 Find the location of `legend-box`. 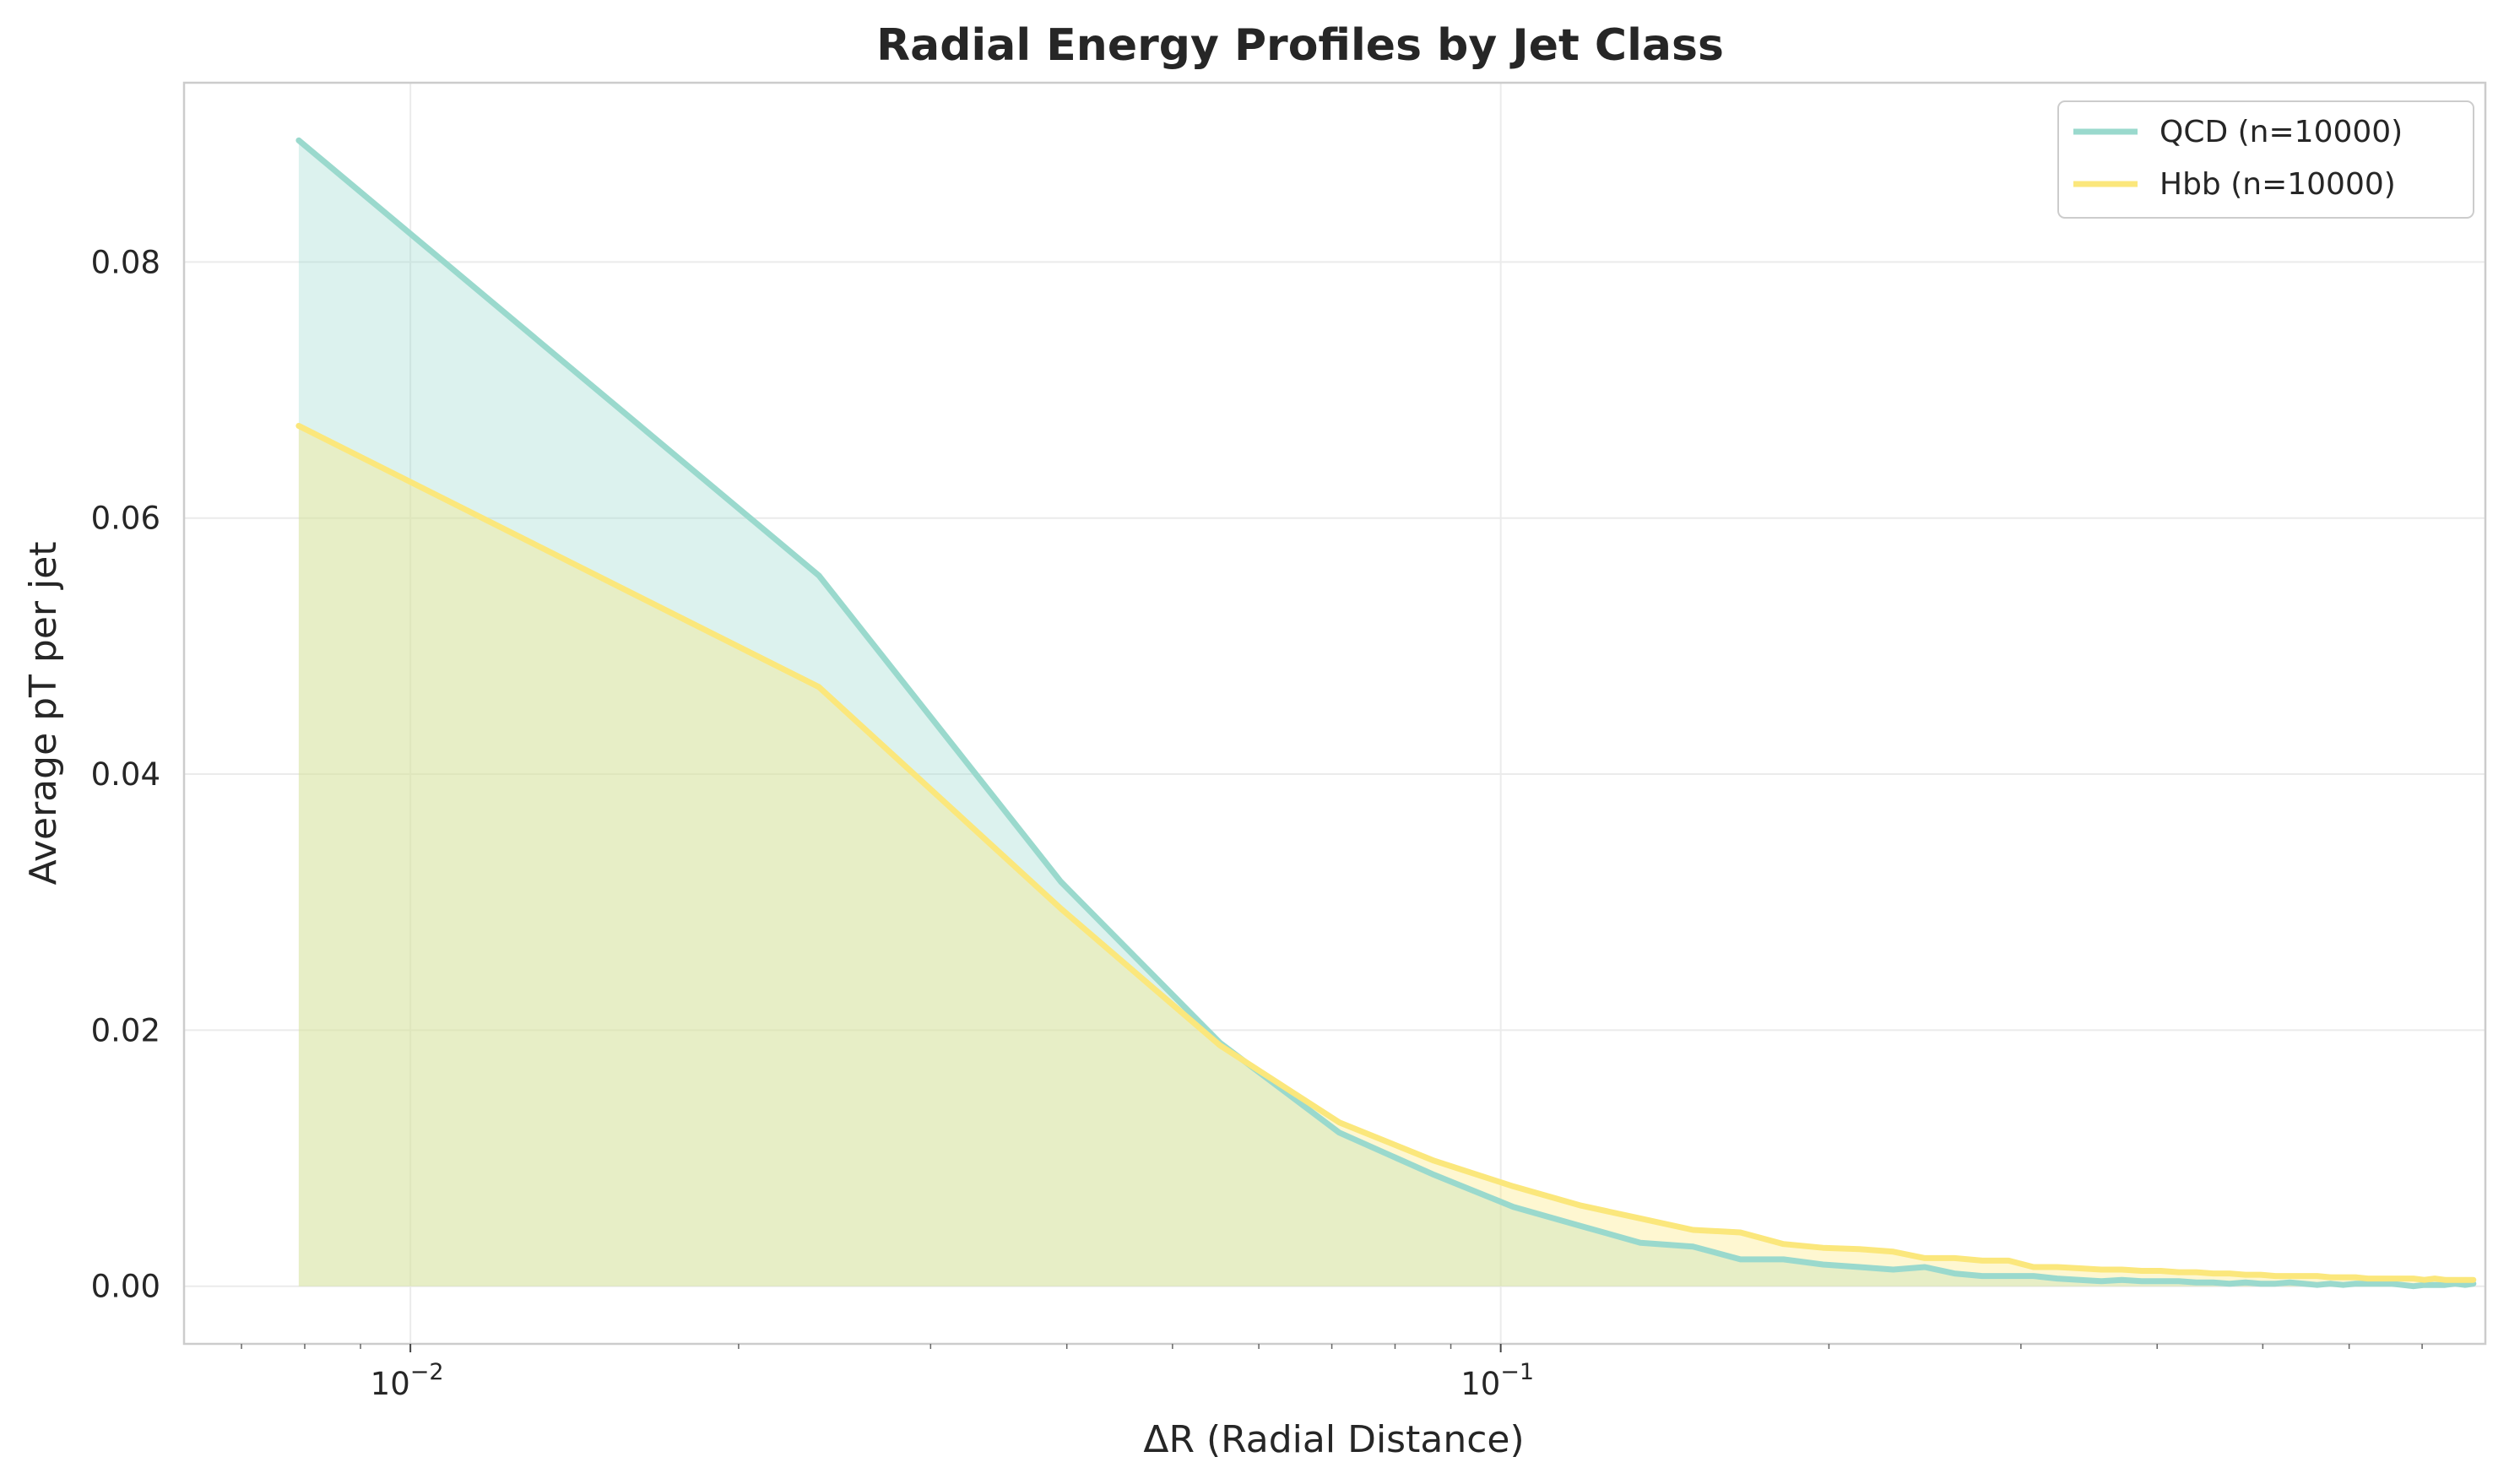

legend-box is located at coordinates (2265, 159).